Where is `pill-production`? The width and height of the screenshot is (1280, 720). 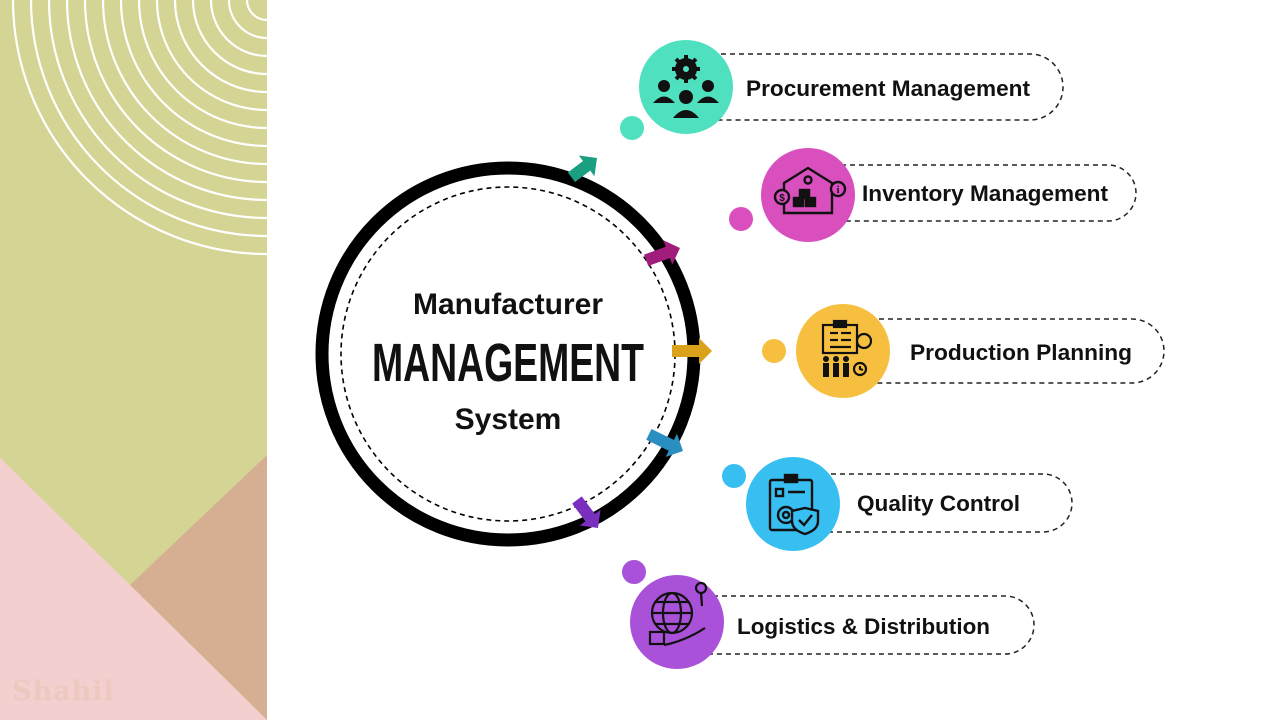
pill-production is located at coordinates (1004, 351).